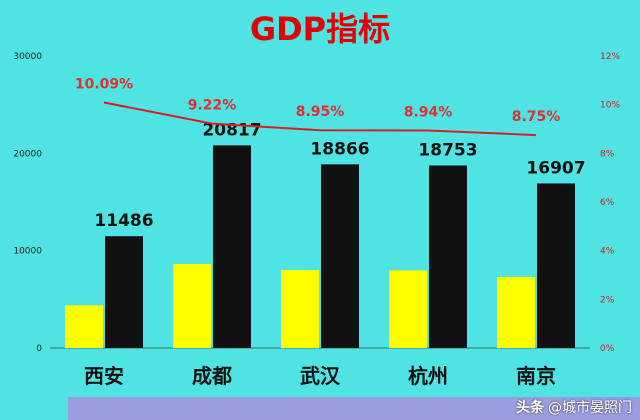 This screenshot has width=640, height=420. I want to click on y-left-tick-label: 10000, so click(27, 252).